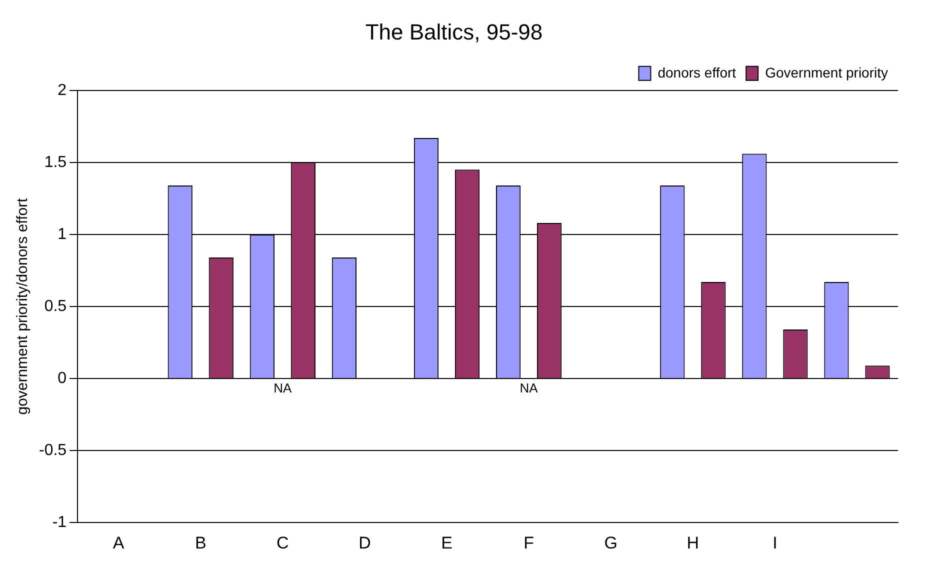 The height and width of the screenshot is (567, 928). Describe the element at coordinates (282, 542) in the screenshot. I see `x-tick-label: C` at that location.